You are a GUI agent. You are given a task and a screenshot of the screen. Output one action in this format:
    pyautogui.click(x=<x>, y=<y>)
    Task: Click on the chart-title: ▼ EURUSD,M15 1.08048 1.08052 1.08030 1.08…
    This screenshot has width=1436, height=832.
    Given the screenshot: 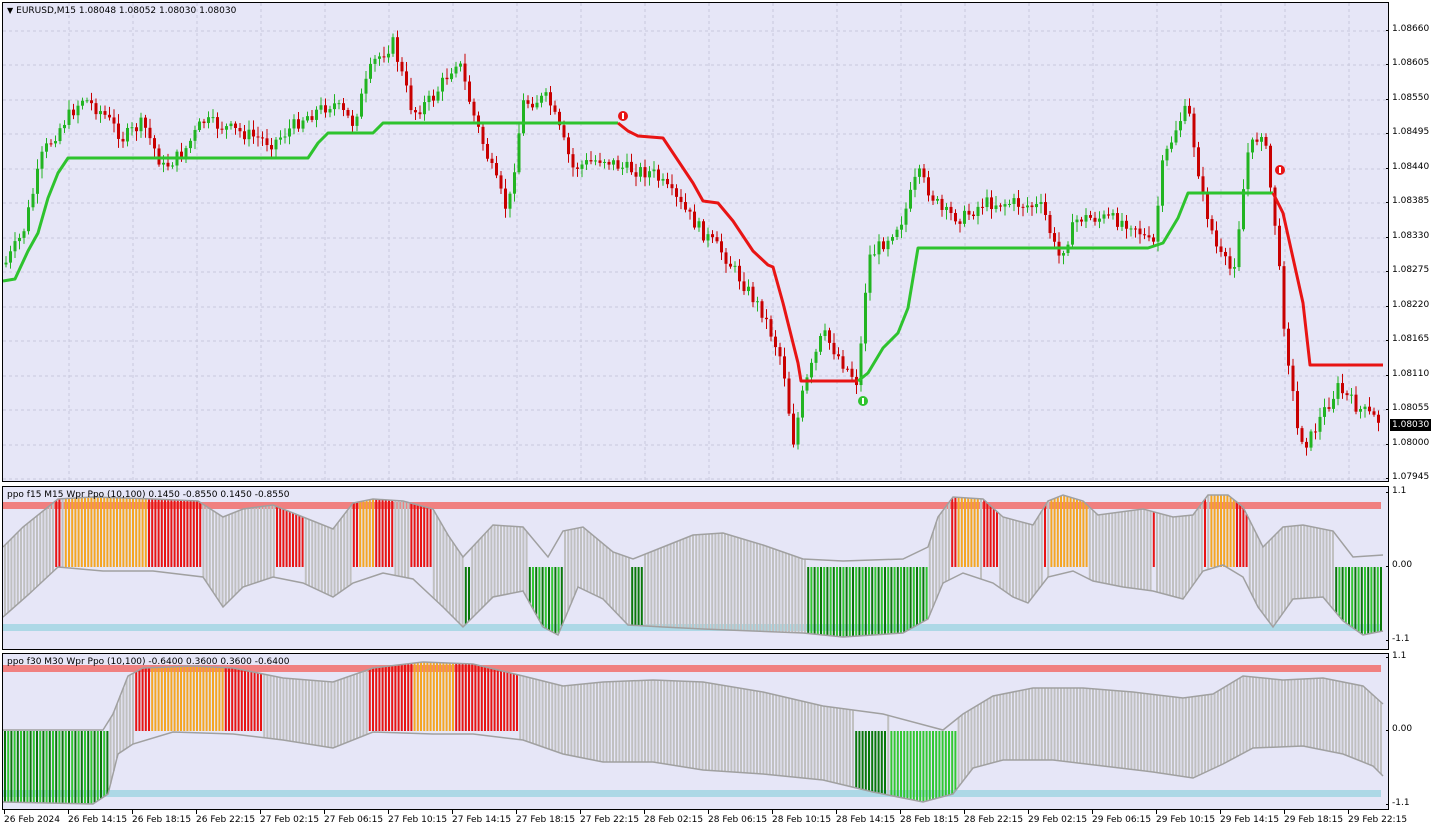 What is the action you would take?
    pyautogui.click(x=121, y=11)
    